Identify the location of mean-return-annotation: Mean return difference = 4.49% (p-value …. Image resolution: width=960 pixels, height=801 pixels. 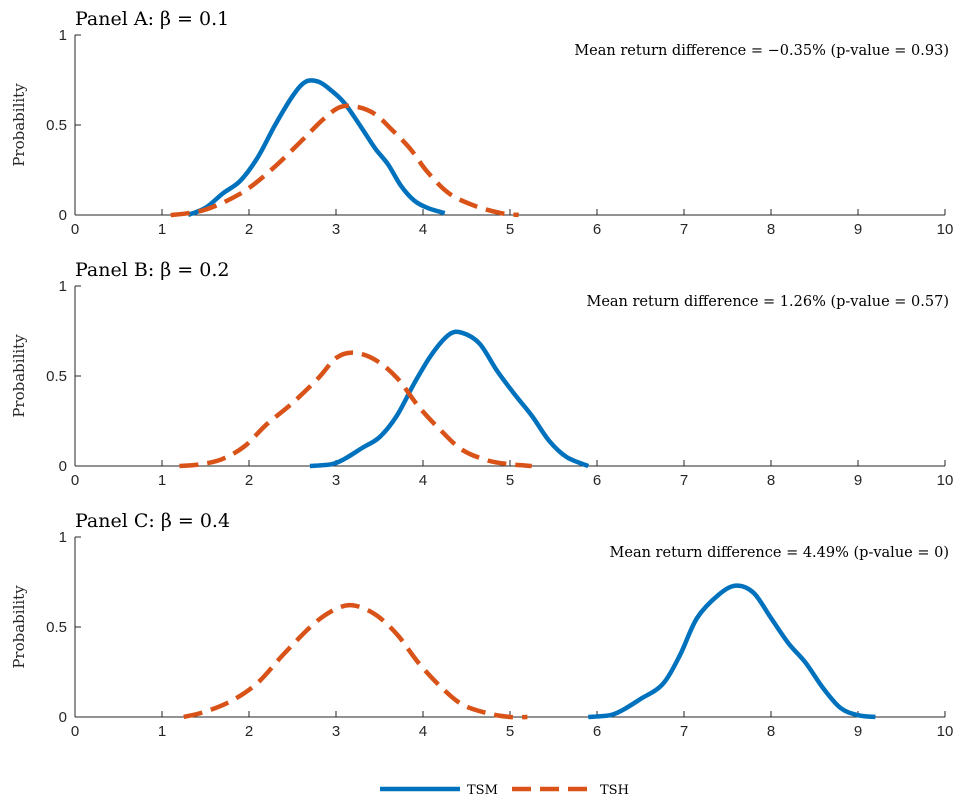
(779, 553).